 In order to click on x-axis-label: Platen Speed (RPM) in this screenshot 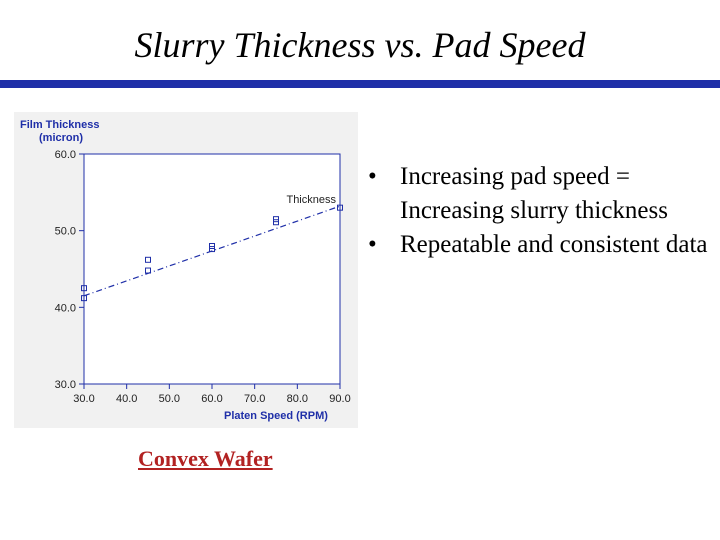, I will do `click(276, 416)`.